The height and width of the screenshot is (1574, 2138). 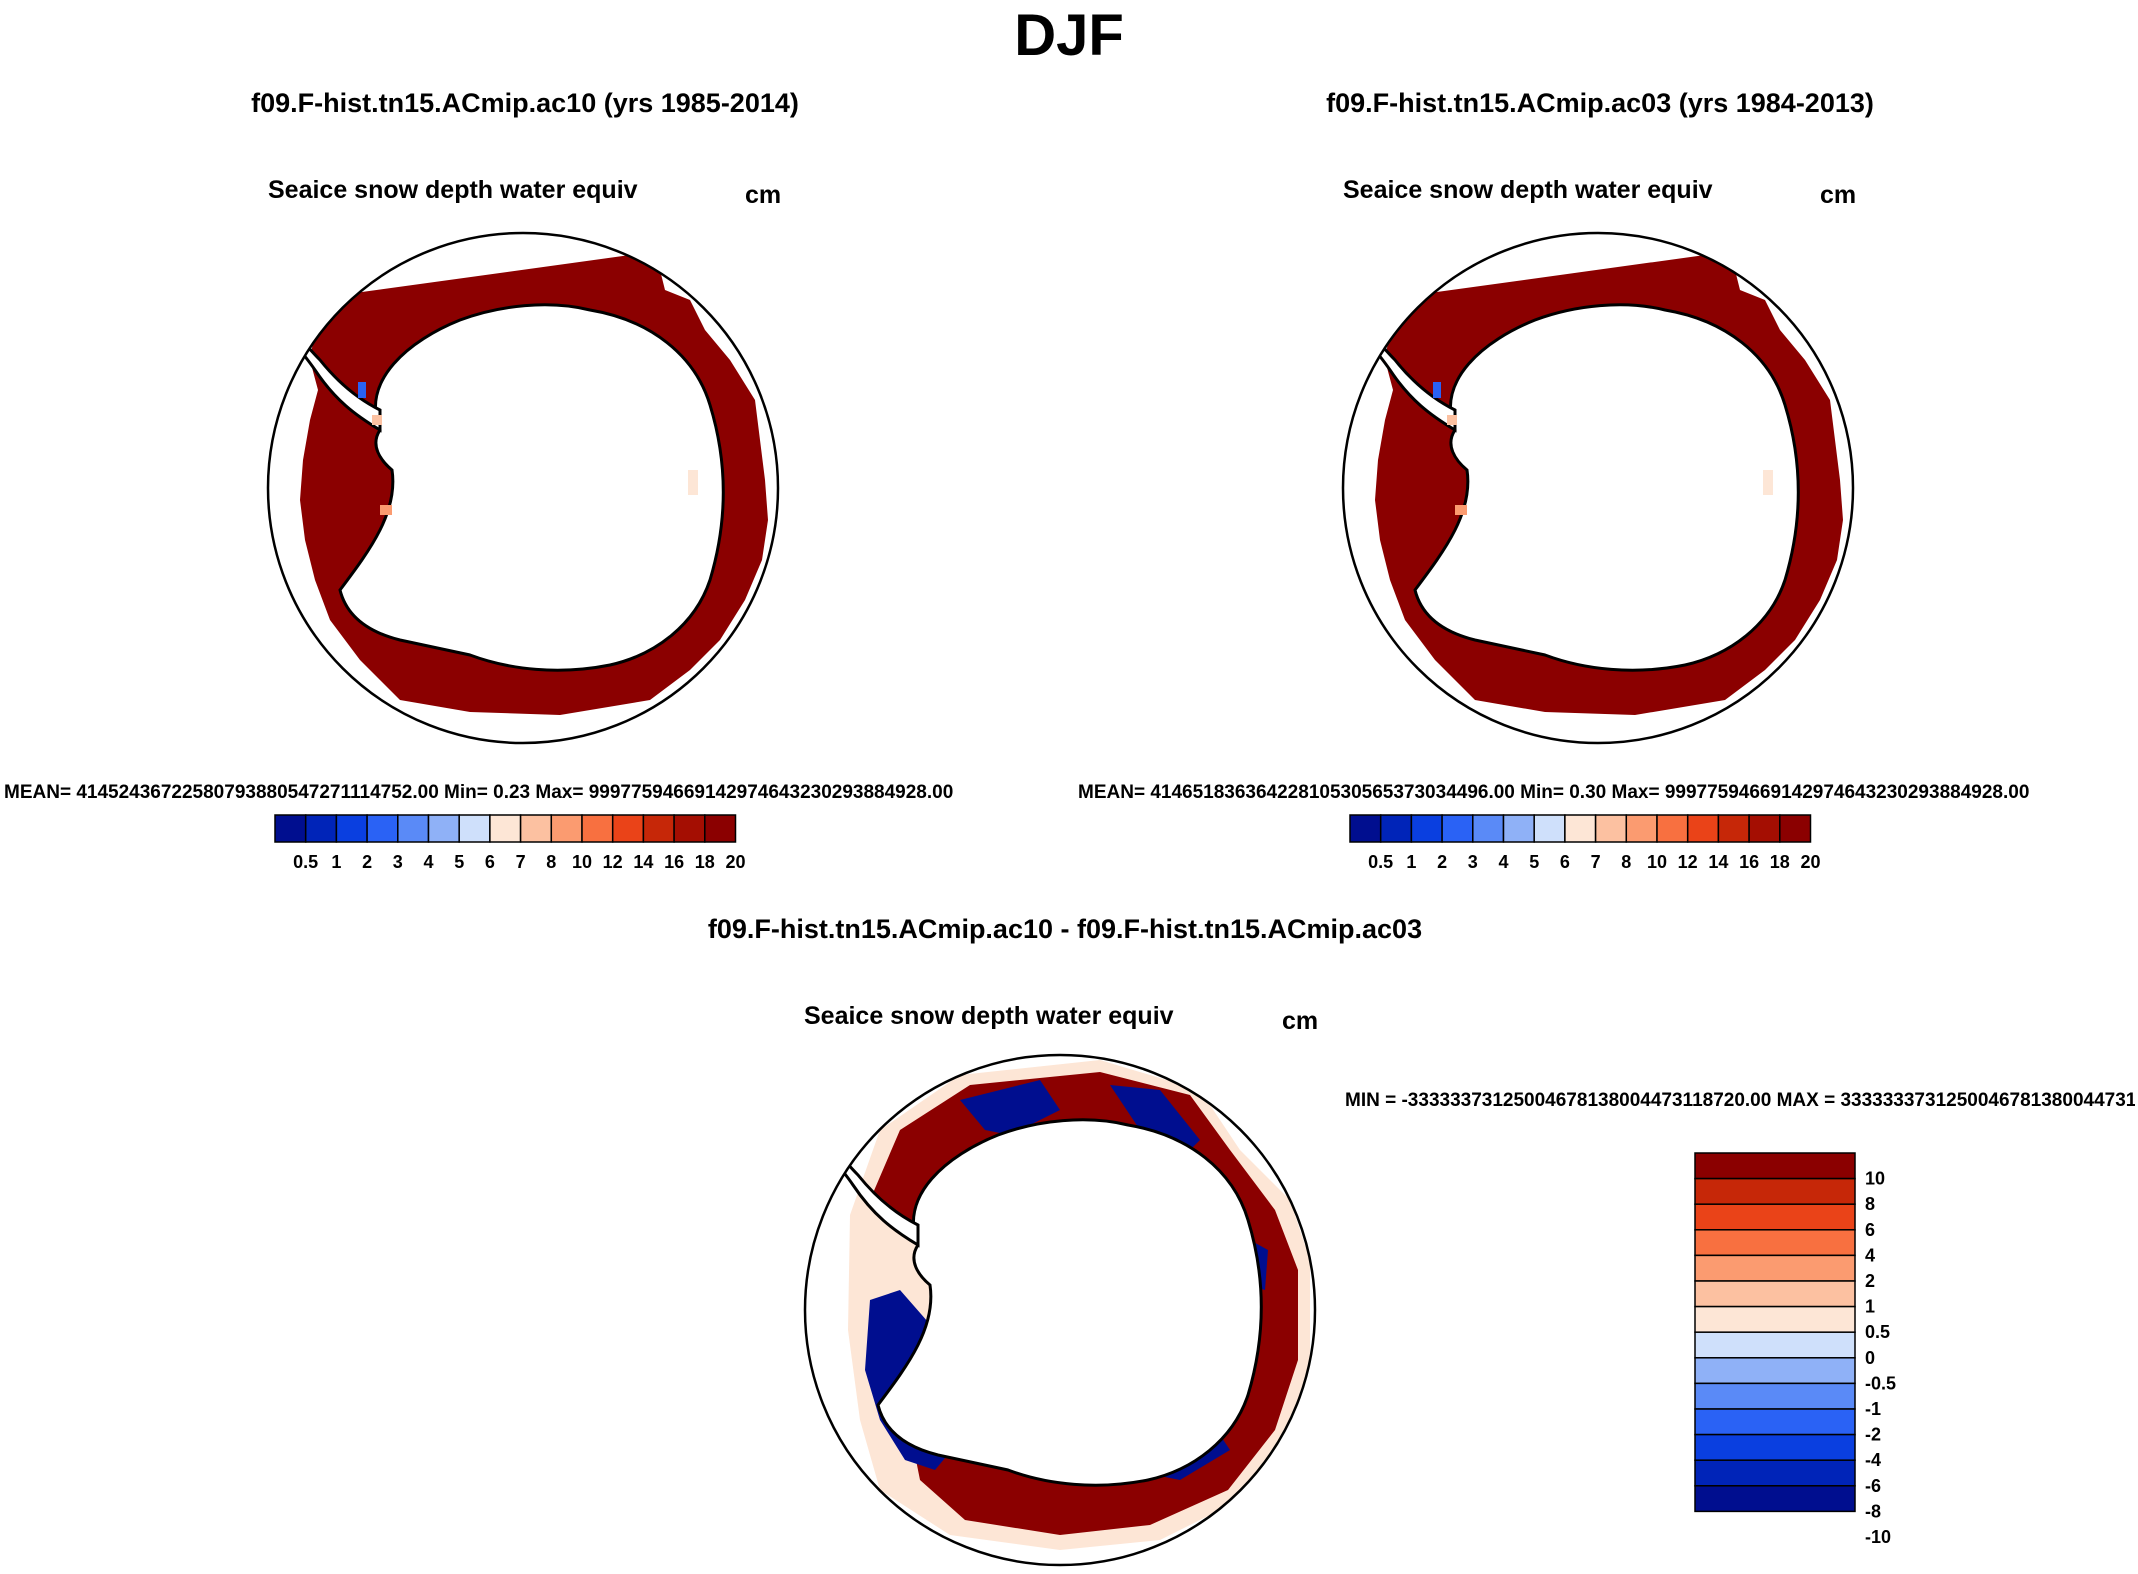 I want to click on panel2-colorbar-tick-label: 1, so click(x=1411, y=862).